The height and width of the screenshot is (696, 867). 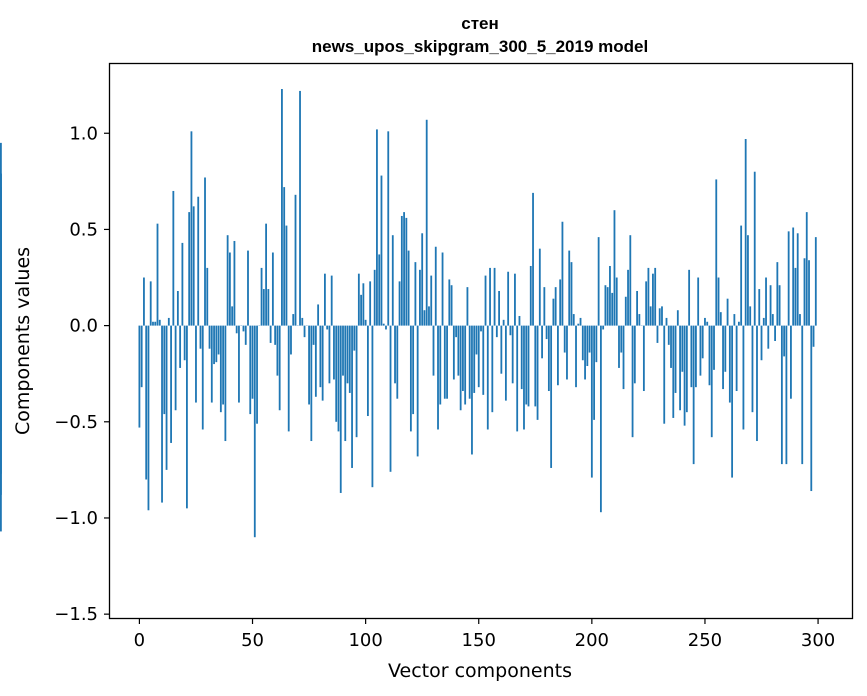 I want to click on x-axis-label: Vector components, so click(x=480, y=671).